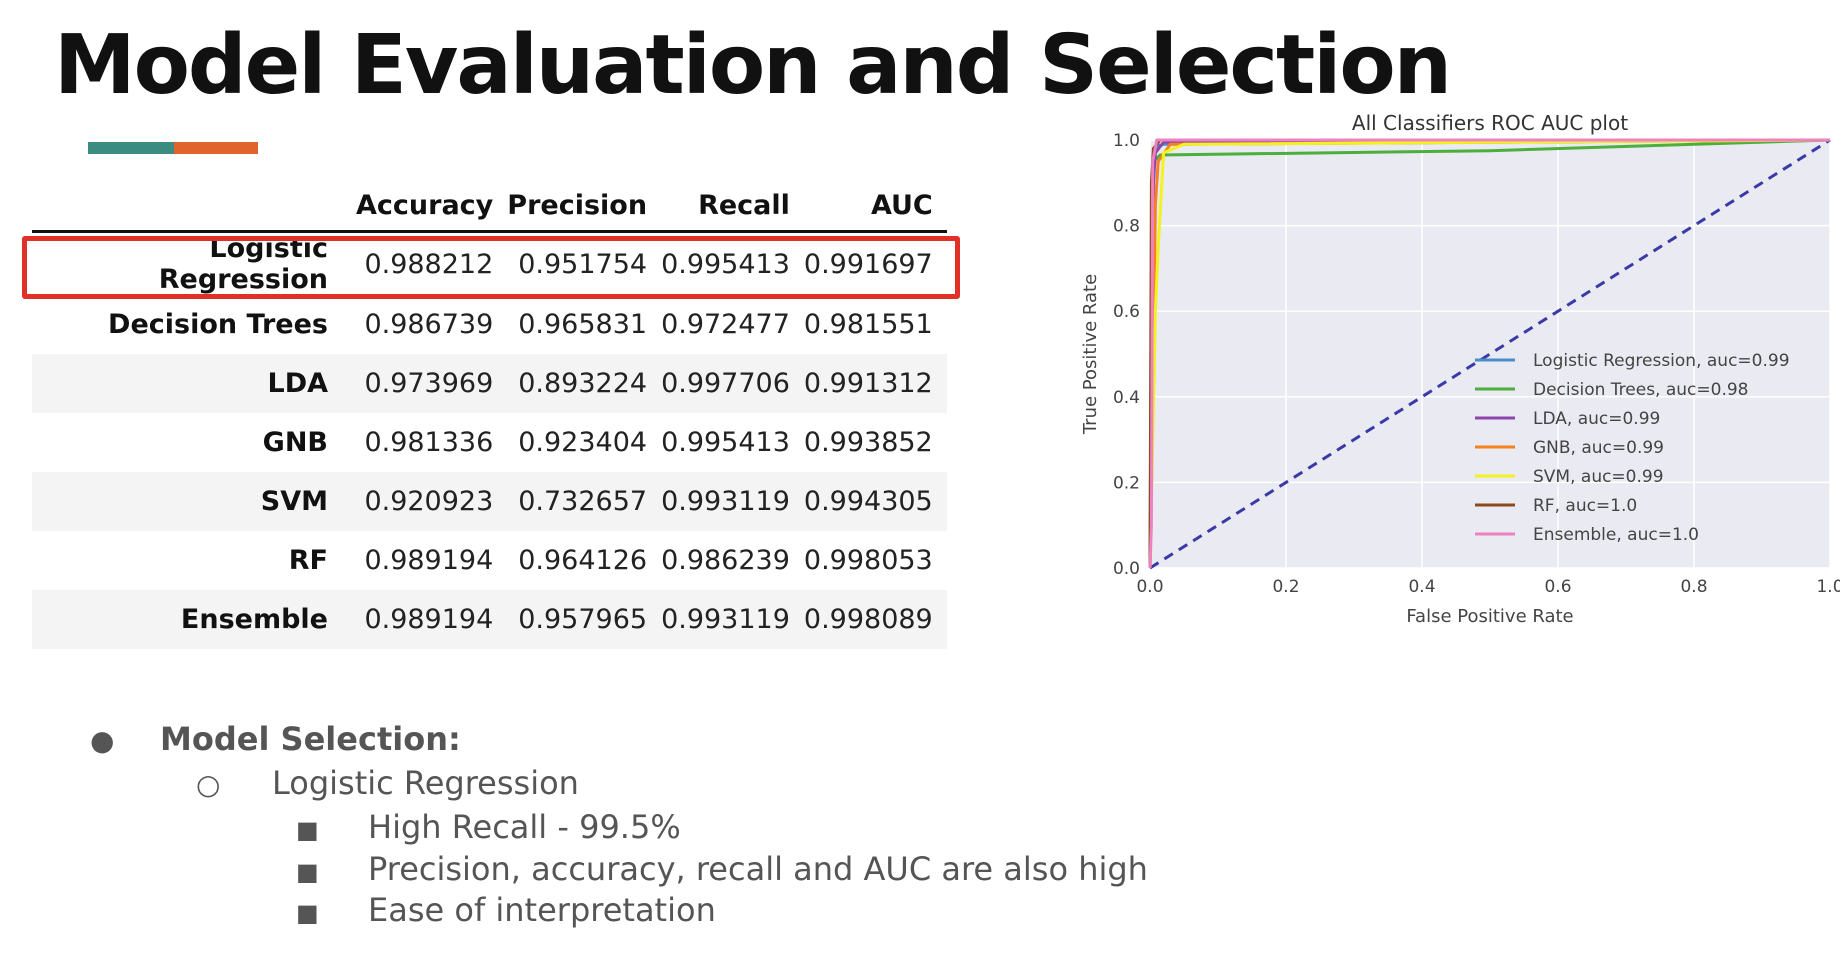 Image resolution: width=1846 pixels, height=958 pixels. What do you see at coordinates (542, 910) in the screenshot?
I see `bullet-text: Ease of interpretation` at bounding box center [542, 910].